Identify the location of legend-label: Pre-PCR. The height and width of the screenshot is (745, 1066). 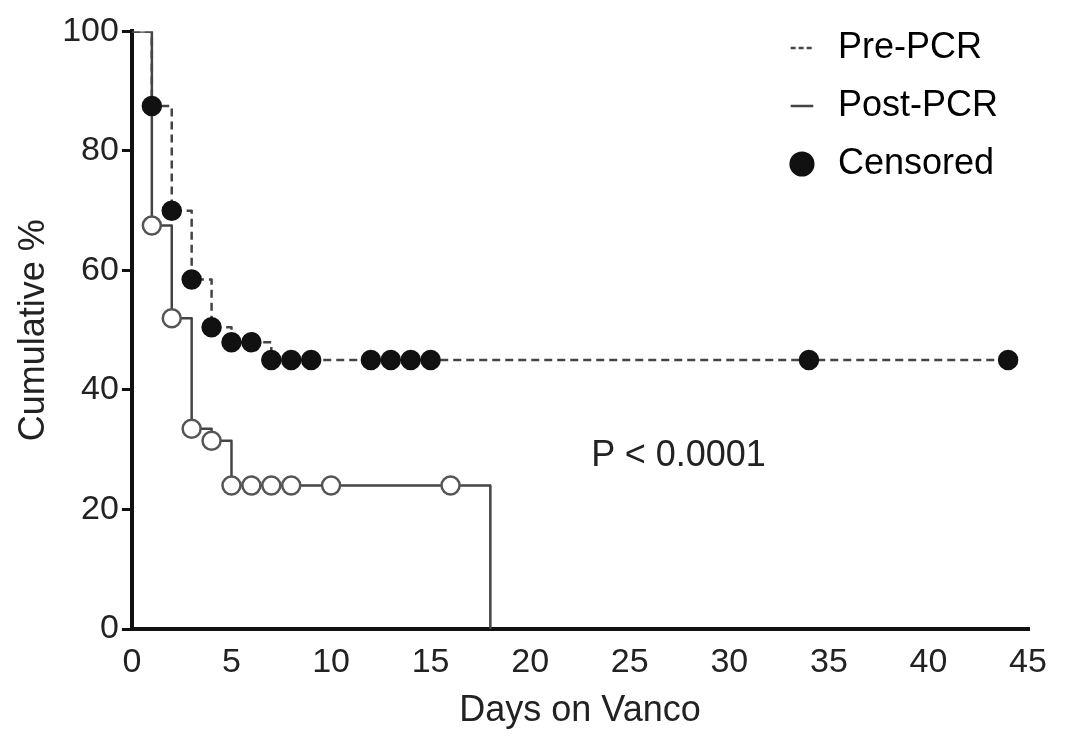
(909, 45).